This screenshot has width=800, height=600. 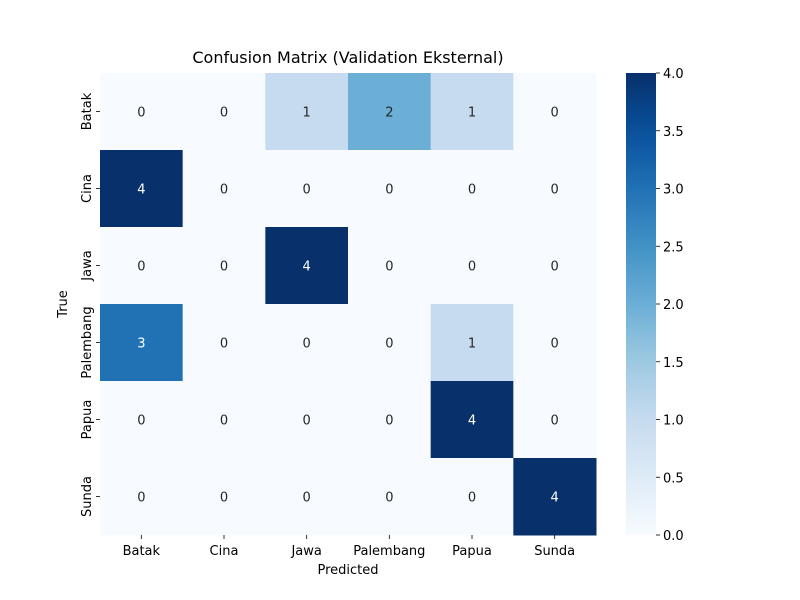 What do you see at coordinates (673, 478) in the screenshot?
I see `colorbar-tick-label: 0.5` at bounding box center [673, 478].